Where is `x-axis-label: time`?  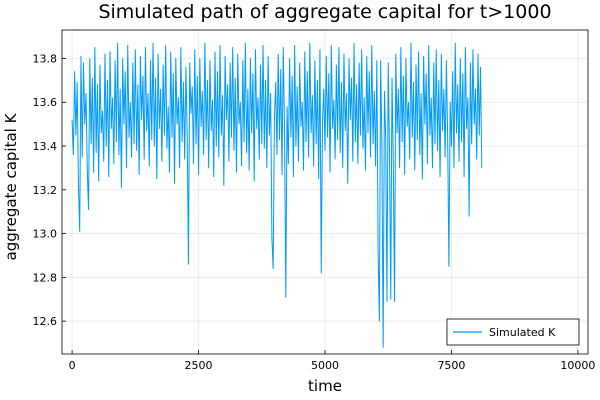 x-axis-label: time is located at coordinates (325, 386).